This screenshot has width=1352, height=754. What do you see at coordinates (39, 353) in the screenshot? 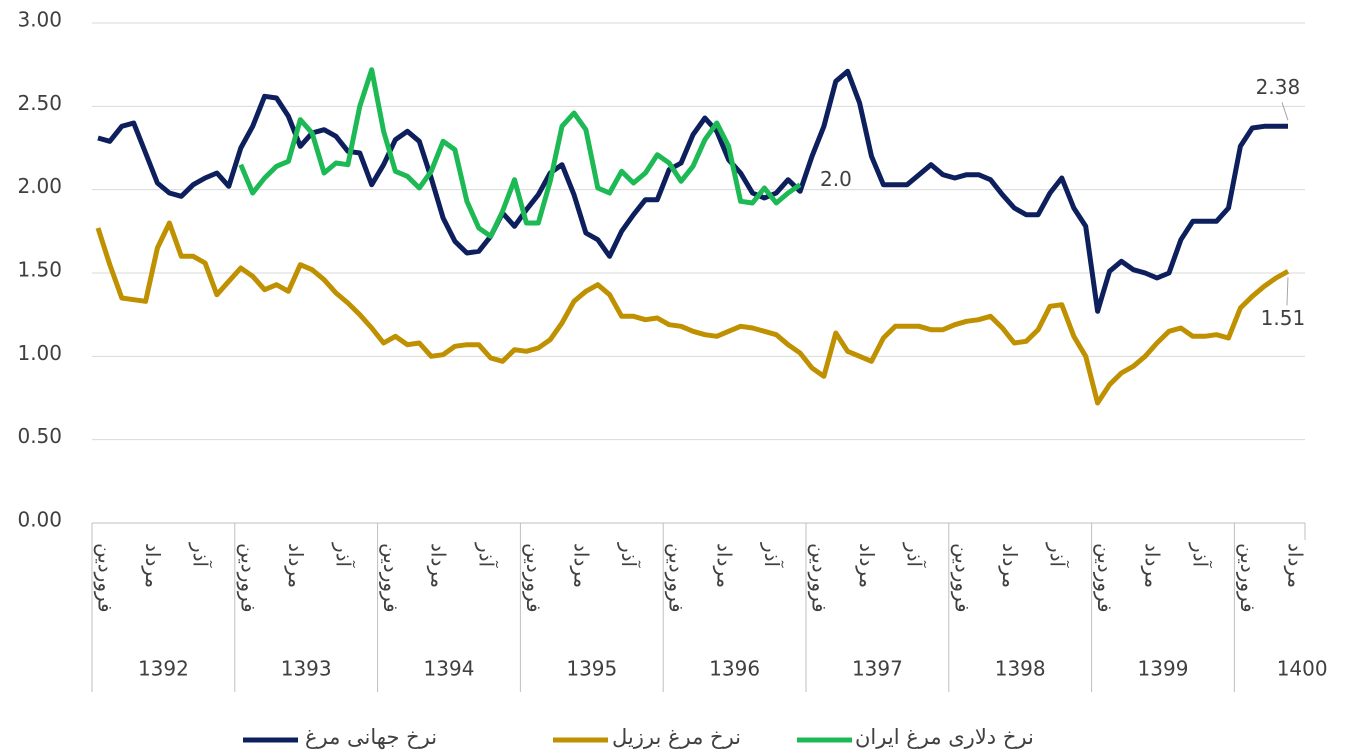
I see `y-tick-label: 1.00` at bounding box center [39, 353].